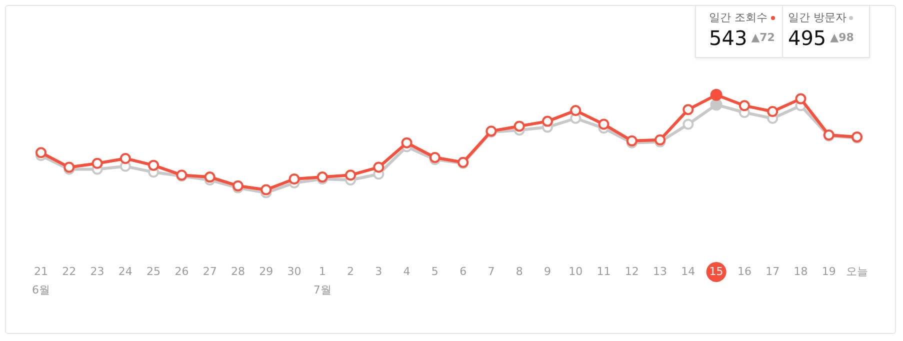 This screenshot has width=903, height=341. I want to click on text: 543, so click(728, 38).